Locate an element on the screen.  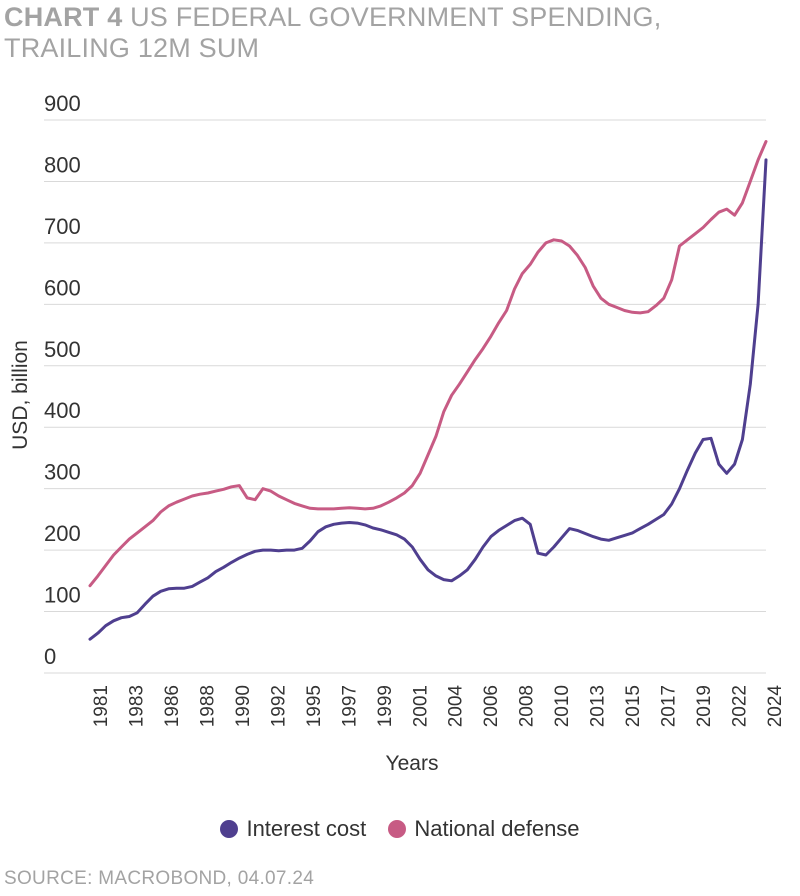
x-tick-label: 2015 is located at coordinates (633, 706).